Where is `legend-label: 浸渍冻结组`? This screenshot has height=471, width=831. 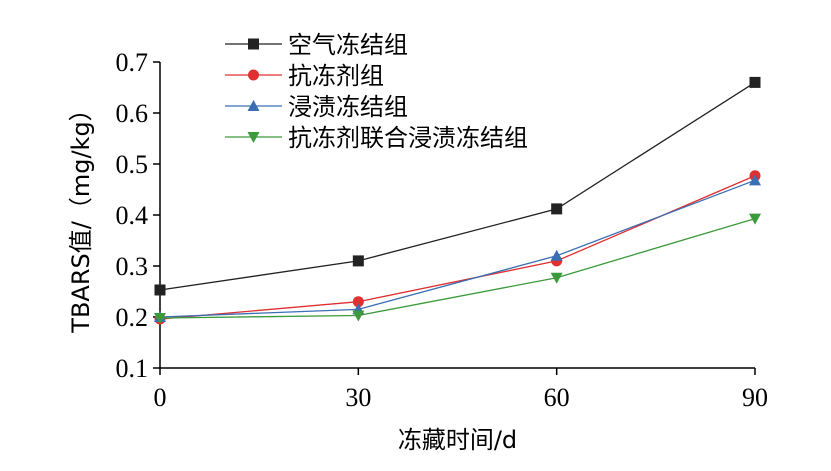 legend-label: 浸渍冻结组 is located at coordinates (348, 107).